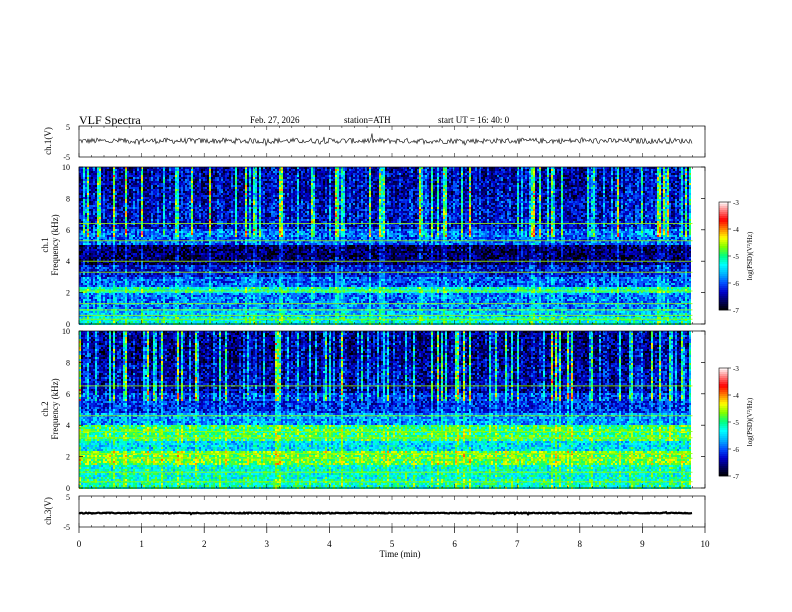 The image size is (792, 612). Describe the element at coordinates (393, 538) in the screenshot. I see `time-axis: 0 1 2 3 4 5 6 7 8 9 10` at that location.